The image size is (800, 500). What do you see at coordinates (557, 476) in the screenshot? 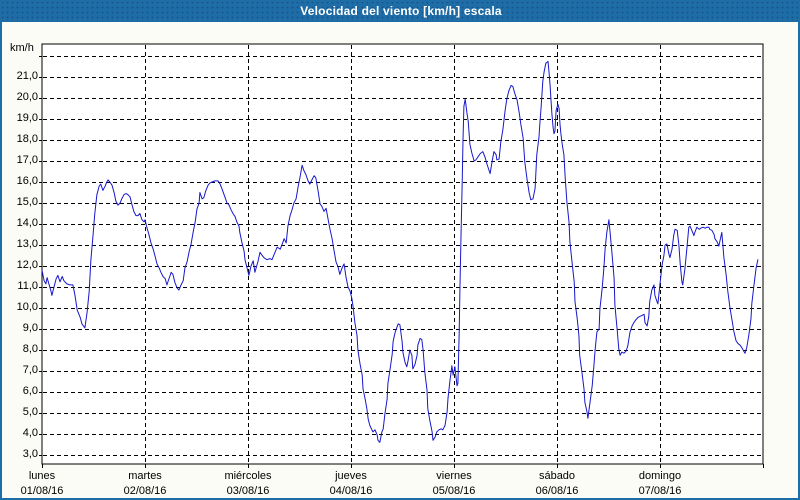
I see `x-day-label: sábado` at bounding box center [557, 476].